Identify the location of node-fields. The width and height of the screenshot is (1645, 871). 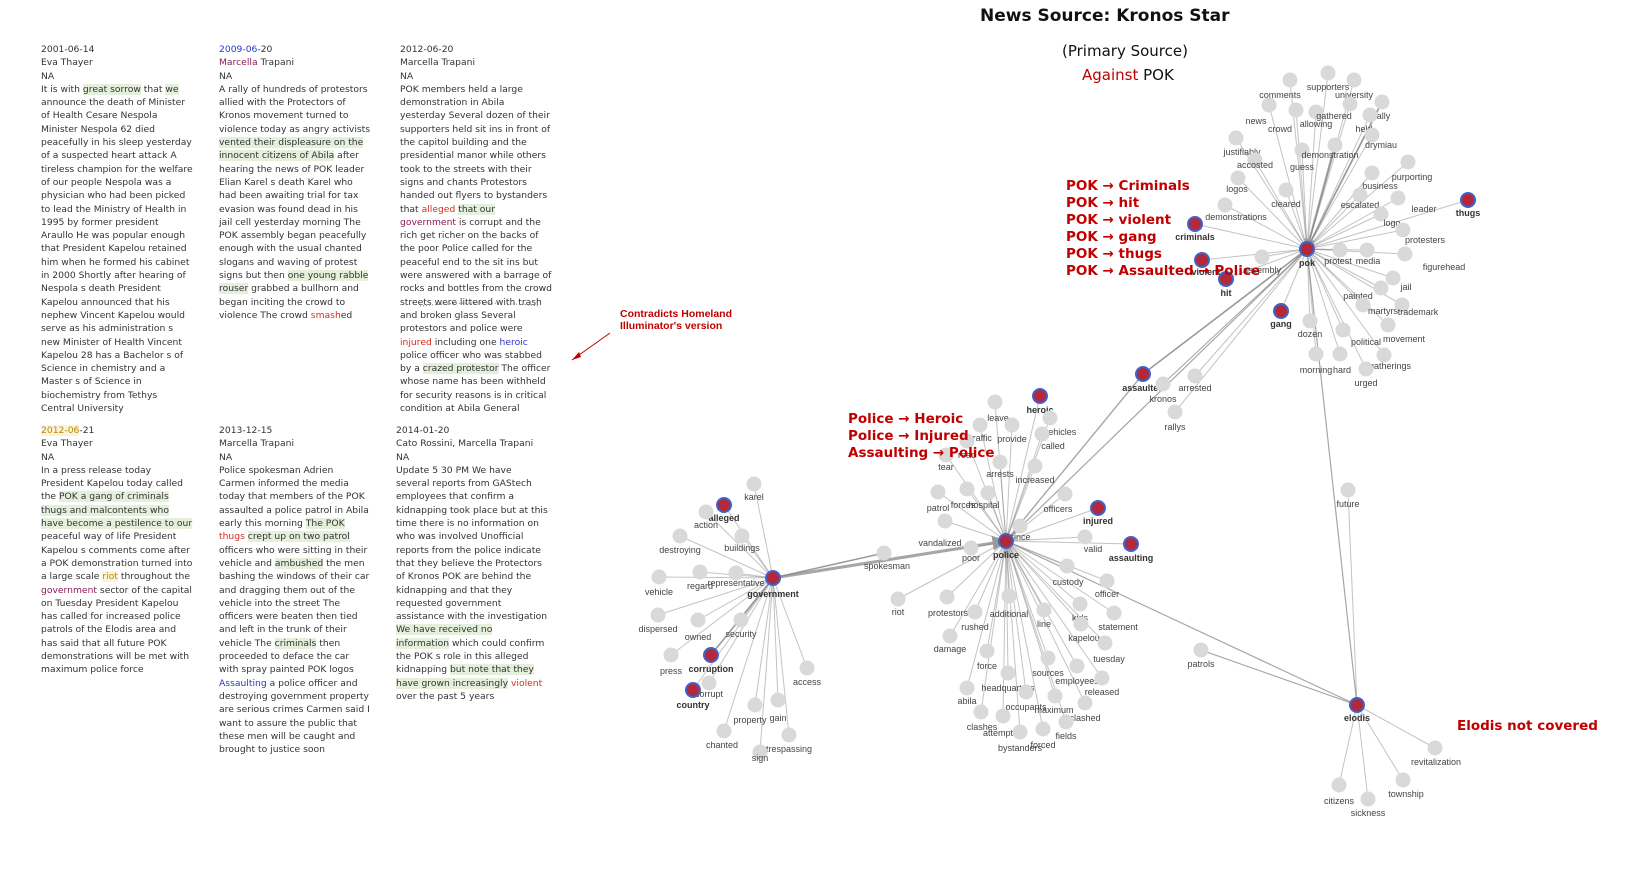
(1066, 722).